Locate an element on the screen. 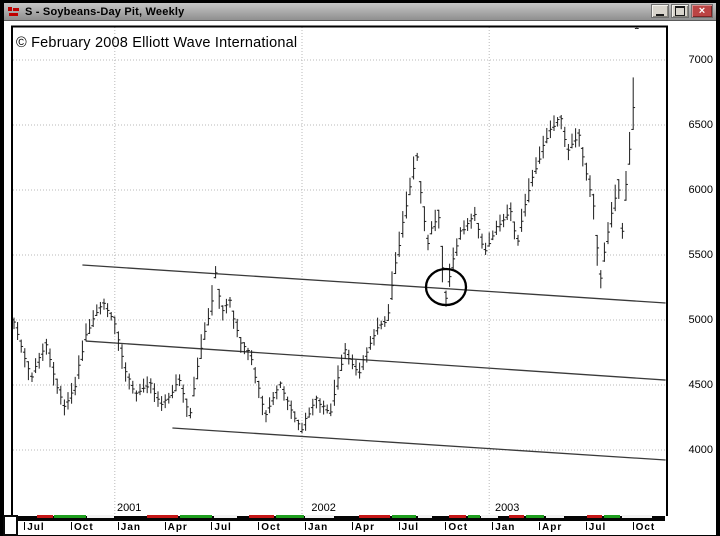 The width and height of the screenshot is (720, 536). window-controls: × is located at coordinates (682, 11).